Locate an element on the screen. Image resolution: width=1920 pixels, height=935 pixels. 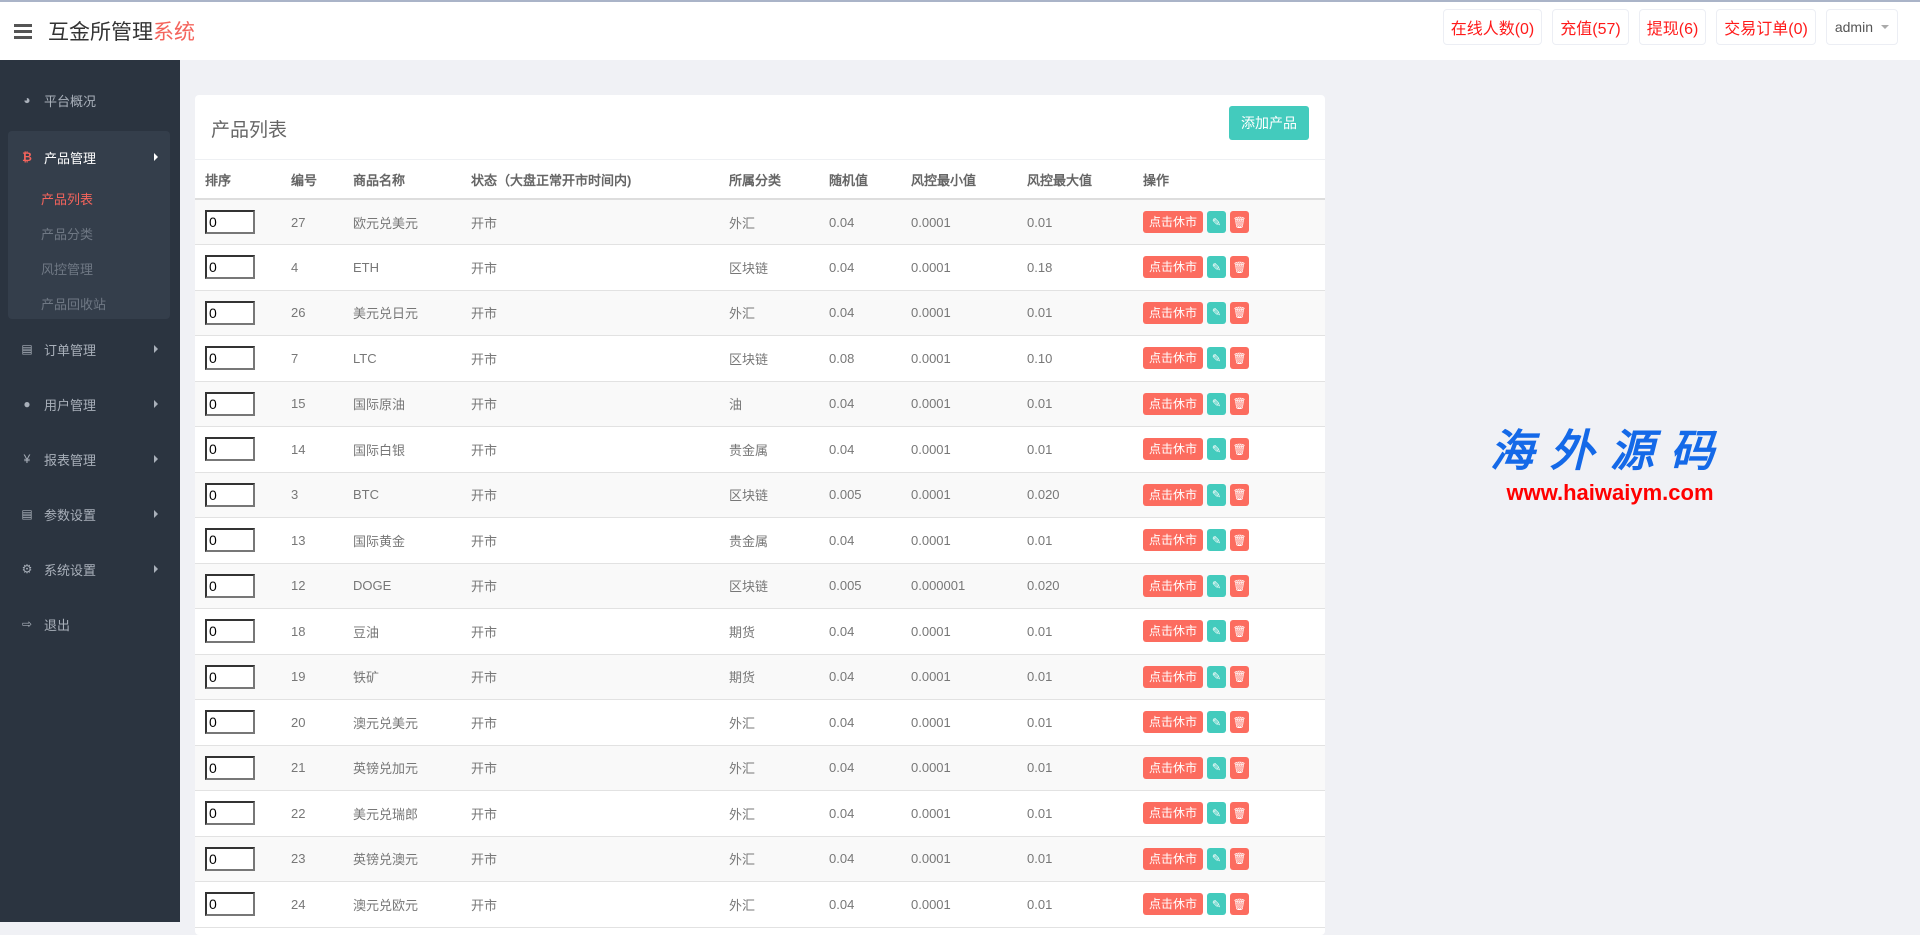
sidebar-sub-risk-control: 风控管理 is located at coordinates (67, 269).